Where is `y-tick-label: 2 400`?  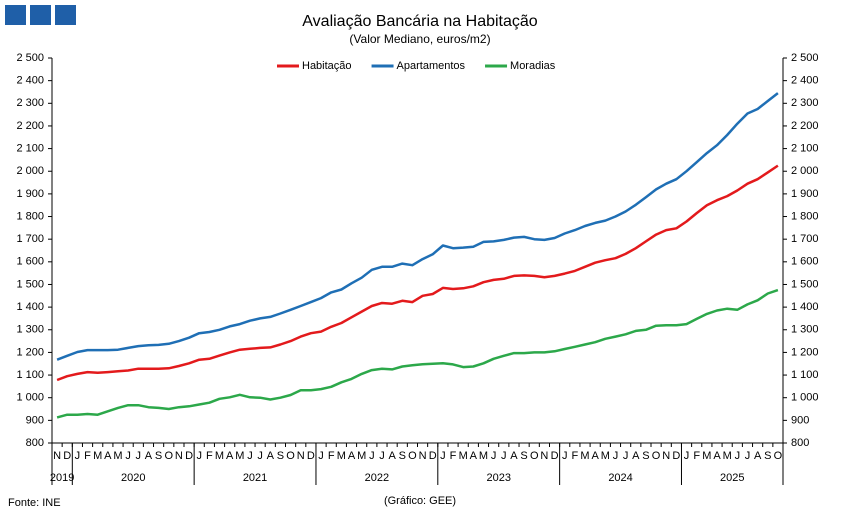
y-tick-label: 2 400 is located at coordinates (30, 81).